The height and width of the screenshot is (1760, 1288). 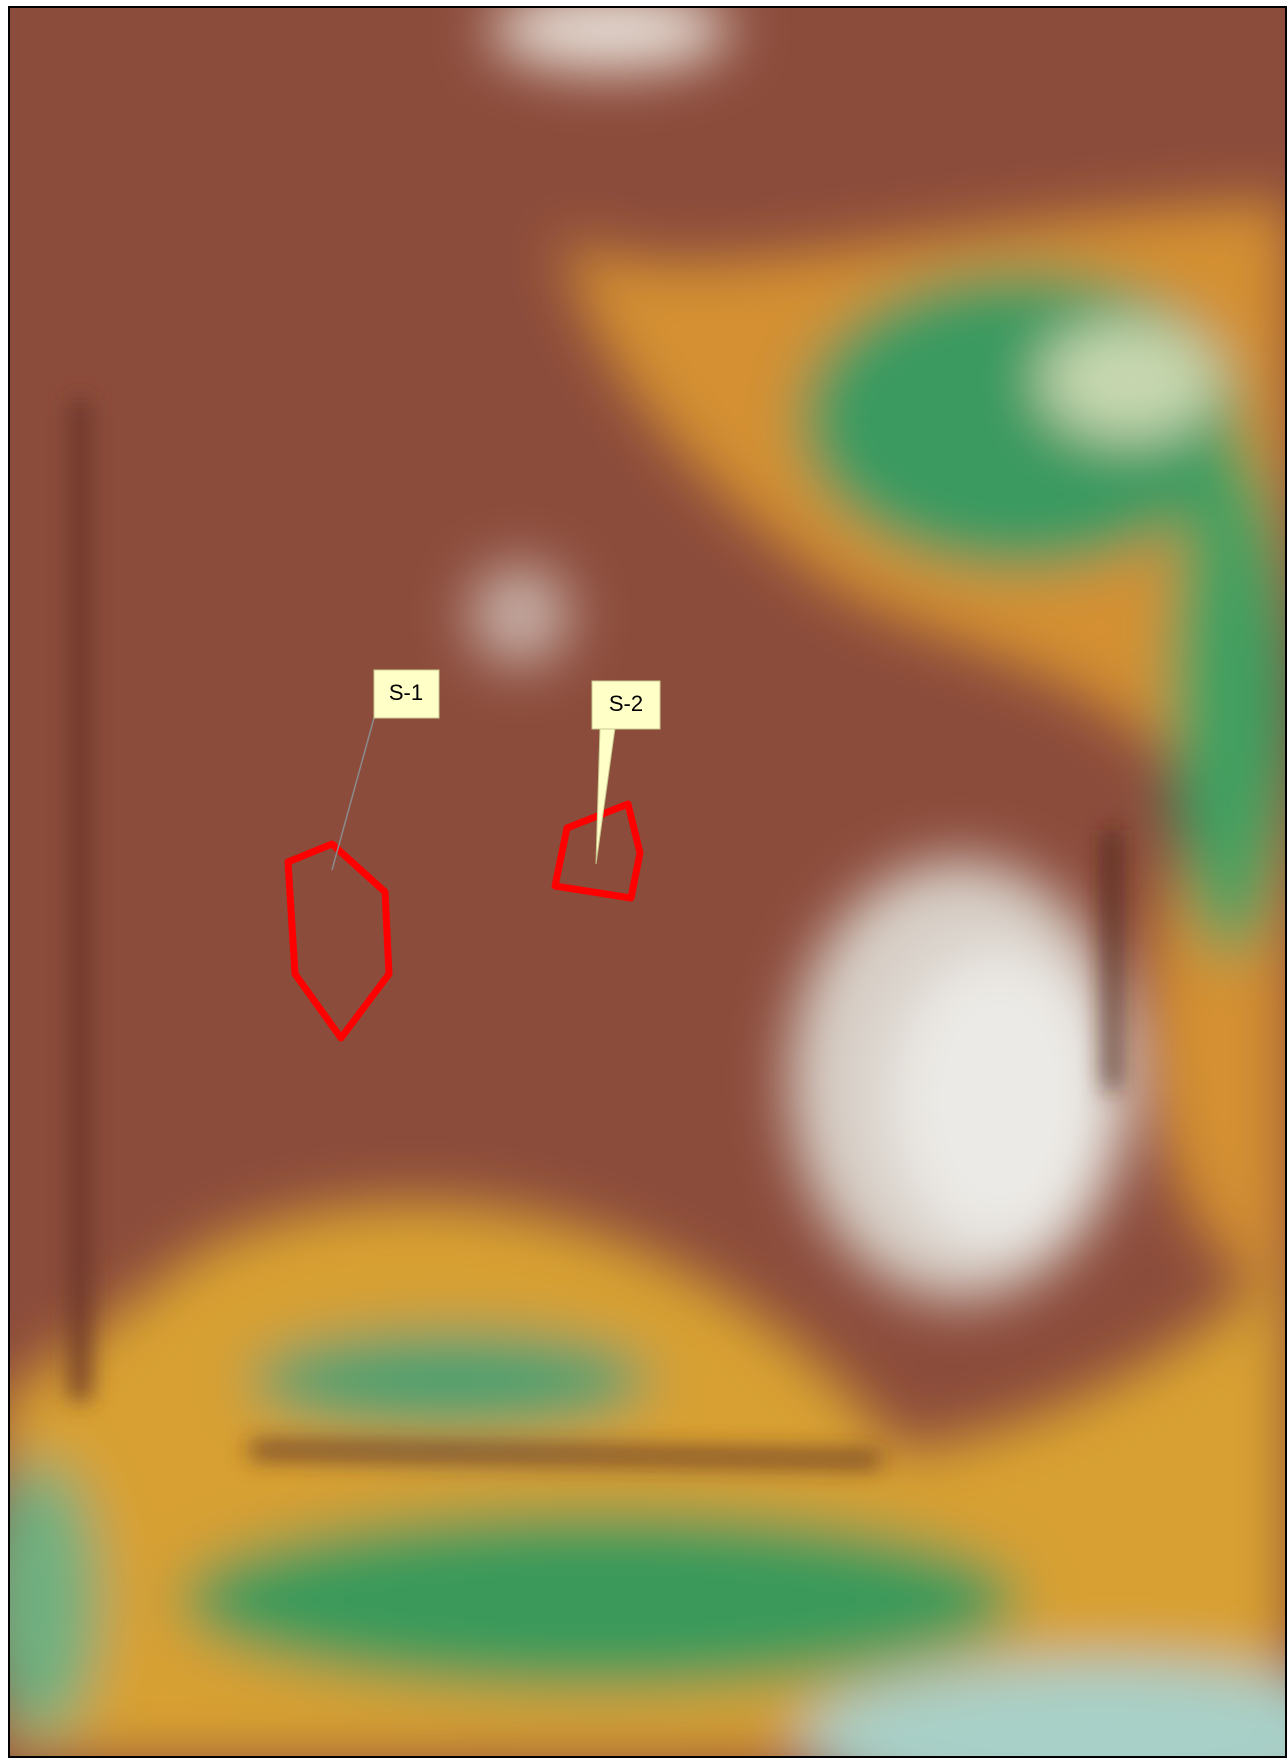 I want to click on site-label: S-2, so click(x=626, y=703).